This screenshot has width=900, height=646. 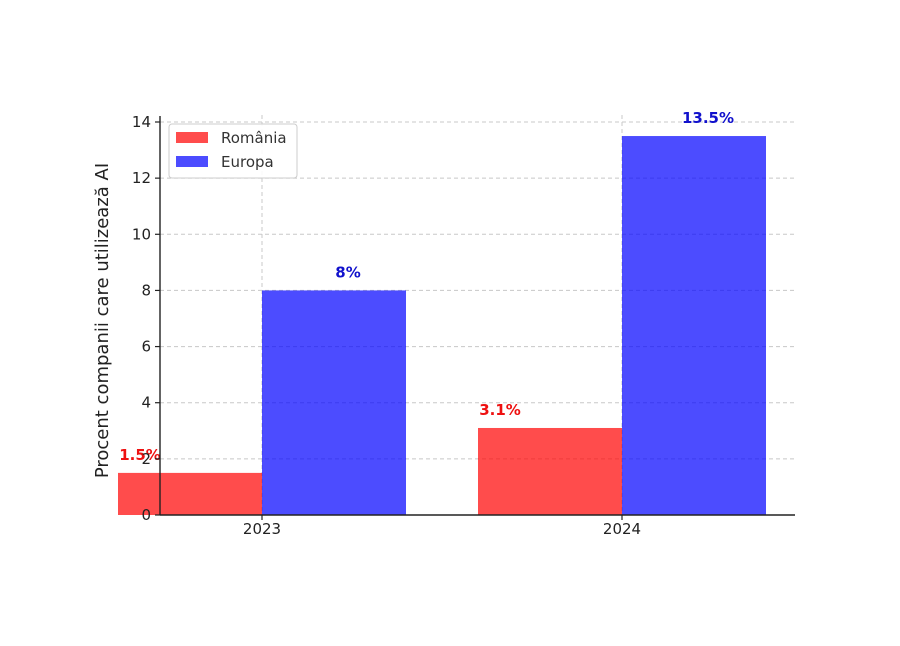 I want to click on y-tick-label: 2, so click(x=146, y=459).